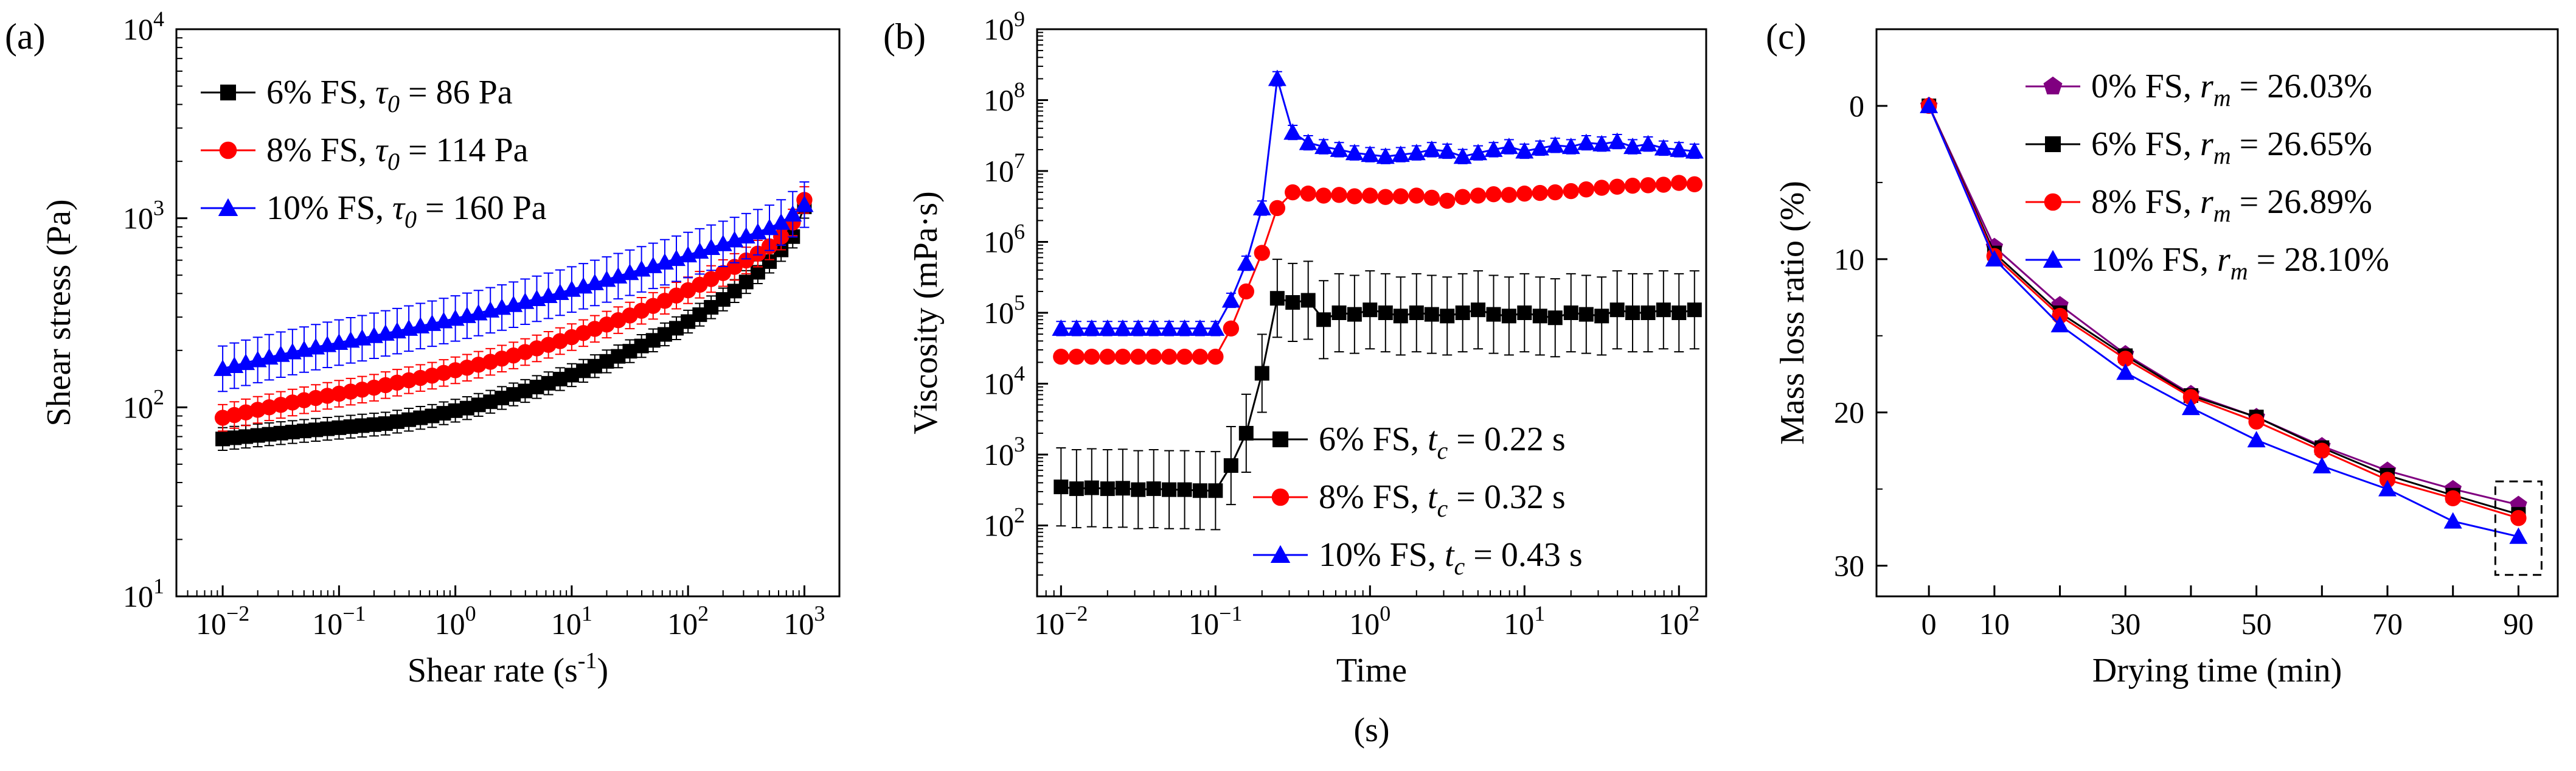 This screenshot has height=771, width=2576. I want to click on panel-label: (a), so click(25, 36).